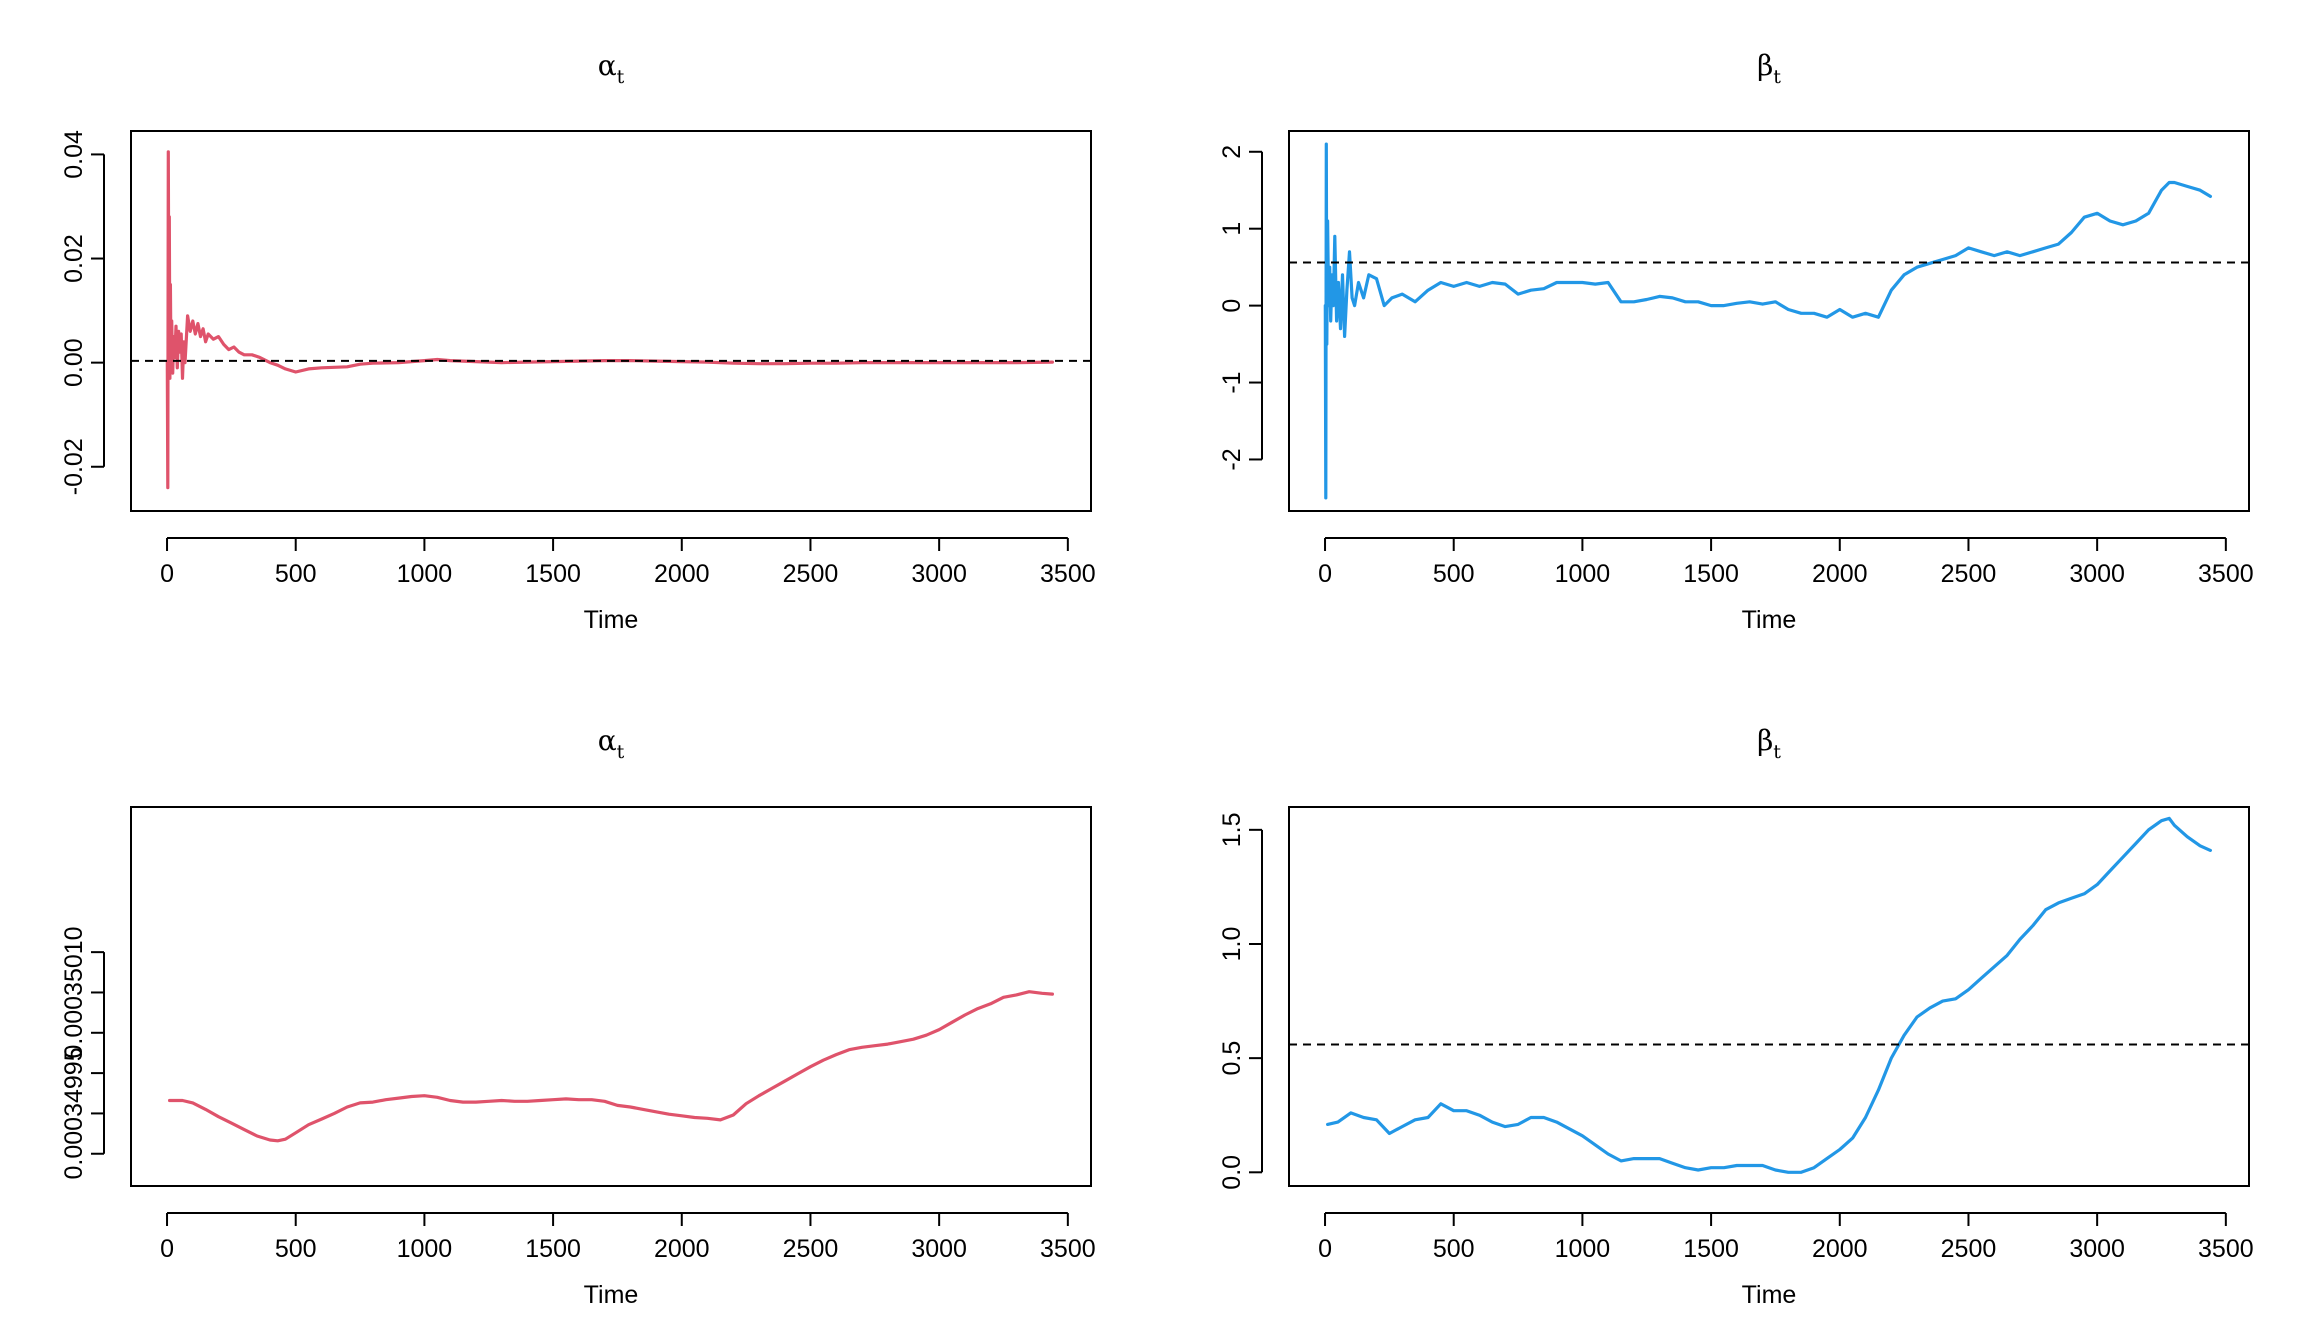 The width and height of the screenshot is (2304, 1344). I want to click on y-tick-label: 0.00035010, so click(74, 992).